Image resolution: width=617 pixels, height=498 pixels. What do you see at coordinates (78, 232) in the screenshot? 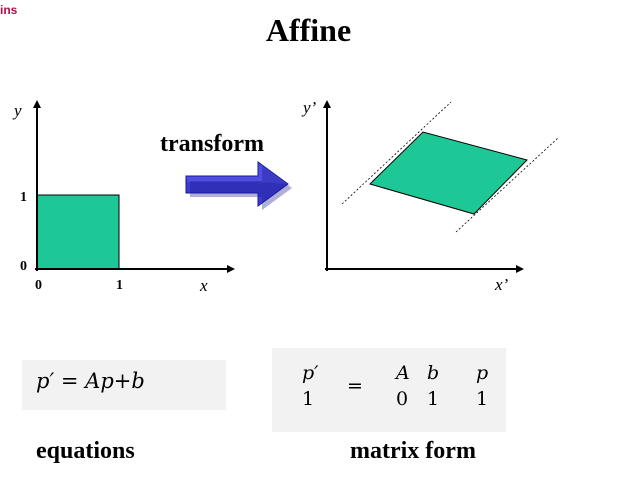
I see `unit-square` at bounding box center [78, 232].